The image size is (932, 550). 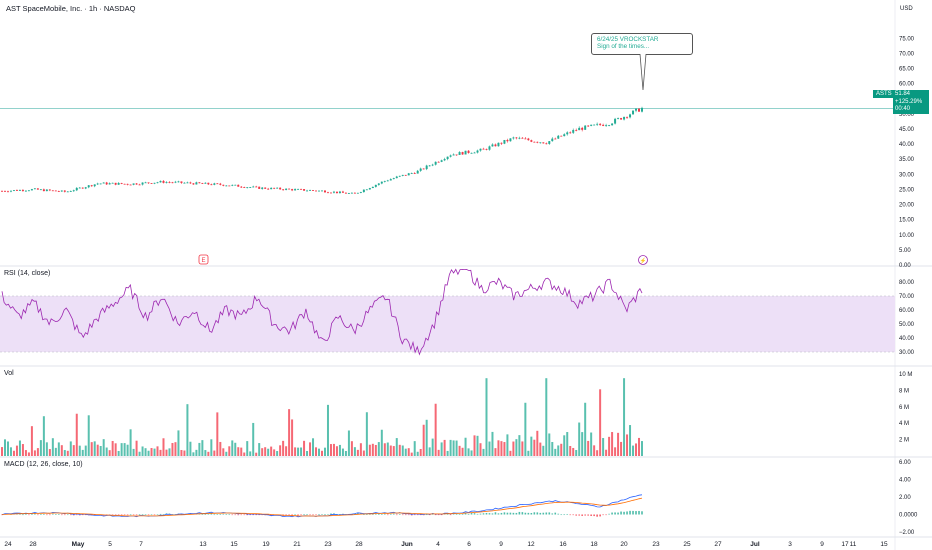 I want to click on price-tick-label: 75.00, so click(x=907, y=39).